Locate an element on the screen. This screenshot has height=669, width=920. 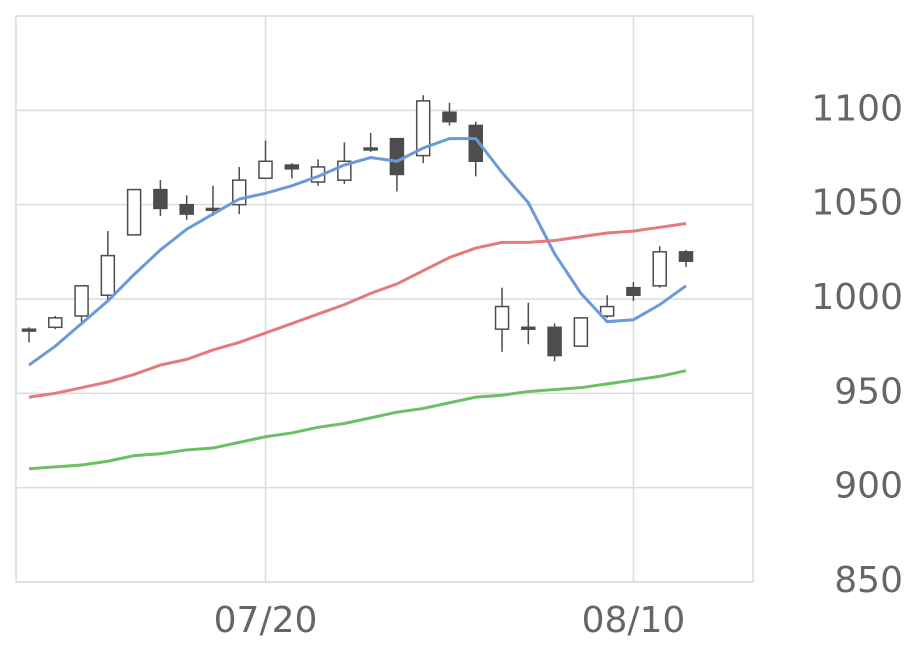
y-tick-label: 1100 is located at coordinates (857, 108).